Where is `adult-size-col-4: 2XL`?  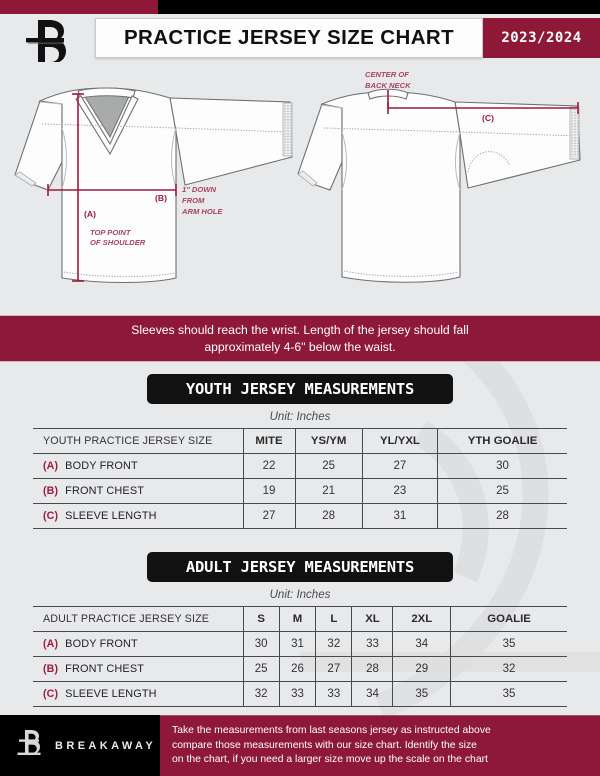 adult-size-col-4: 2XL is located at coordinates (421, 619).